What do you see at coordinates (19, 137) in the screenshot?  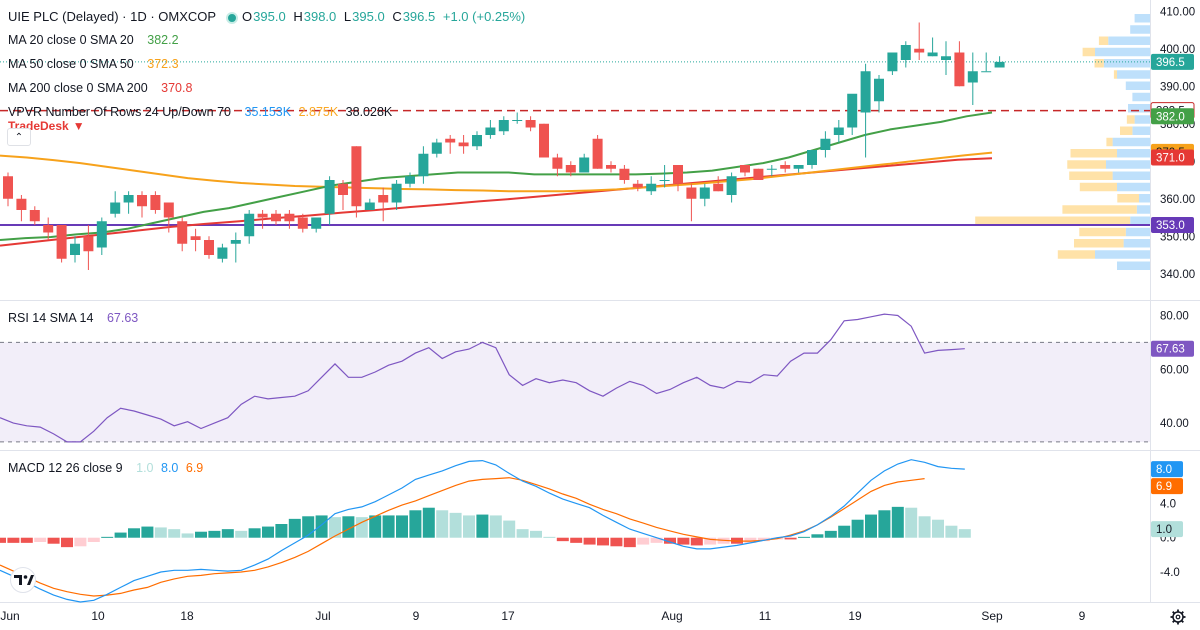 I see `collapse-legend-button: ⌃` at bounding box center [19, 137].